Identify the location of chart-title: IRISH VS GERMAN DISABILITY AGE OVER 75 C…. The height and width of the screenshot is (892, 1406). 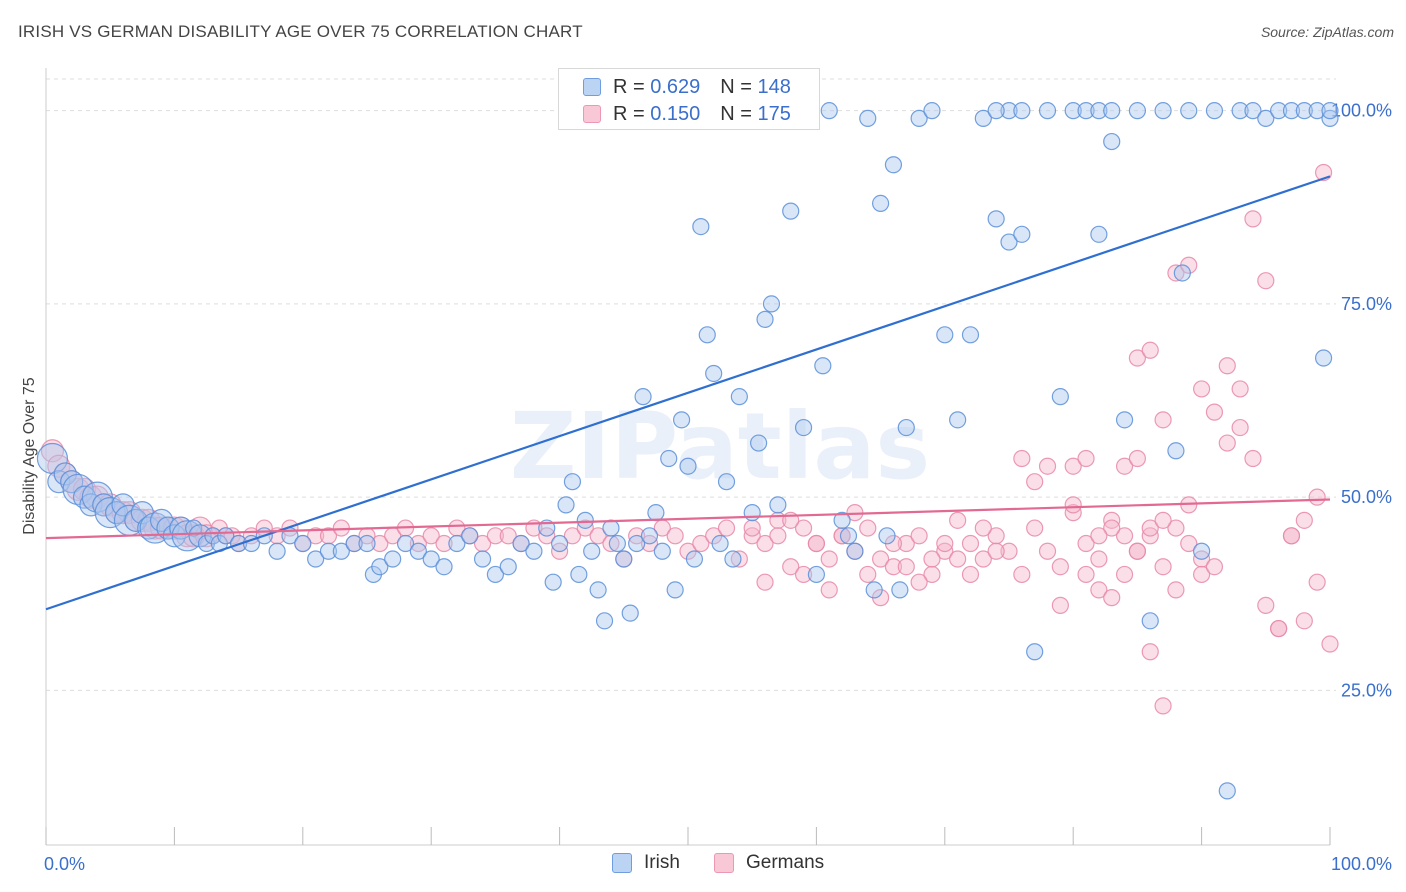
(300, 31).